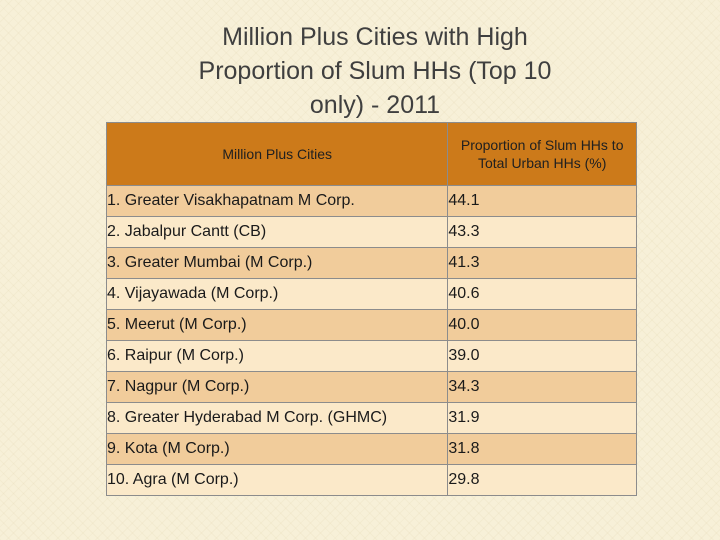  What do you see at coordinates (542, 325) in the screenshot?
I see `proportion-cell: 40.0` at bounding box center [542, 325].